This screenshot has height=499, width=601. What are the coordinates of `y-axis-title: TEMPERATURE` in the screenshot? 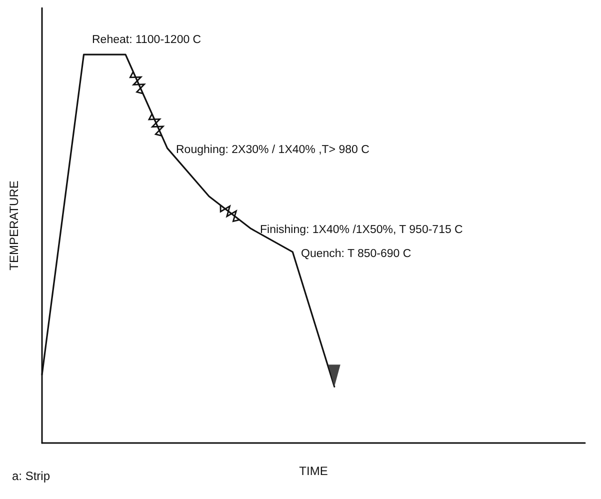 It's located at (14, 225).